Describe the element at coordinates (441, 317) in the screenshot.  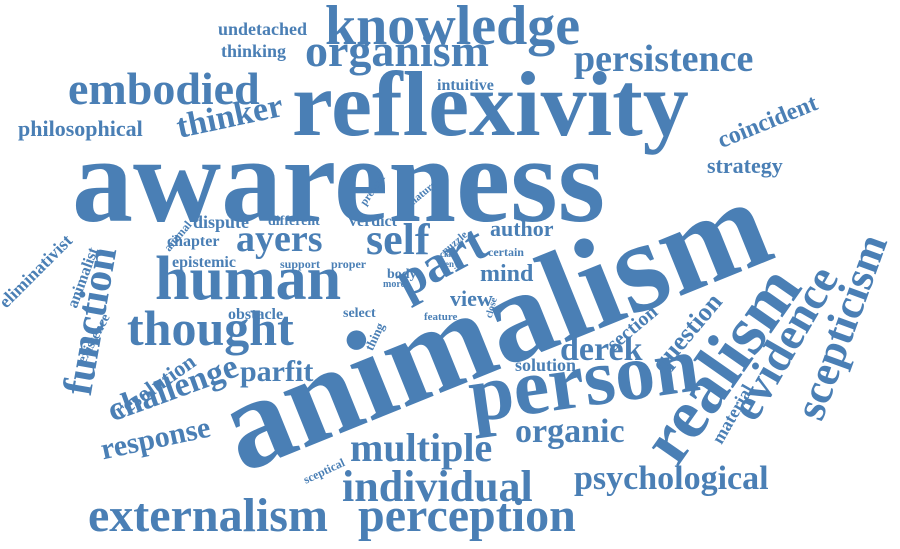
I see `word: feature` at that location.